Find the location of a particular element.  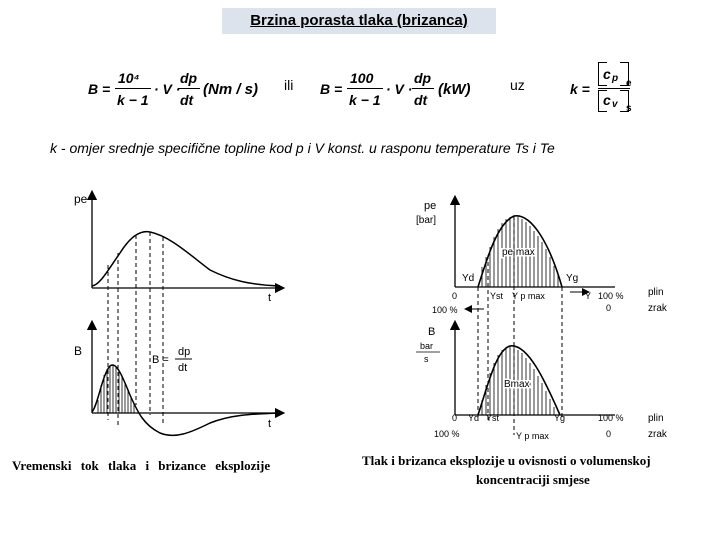

pe-axis-label: pe is located at coordinates (81, 199).